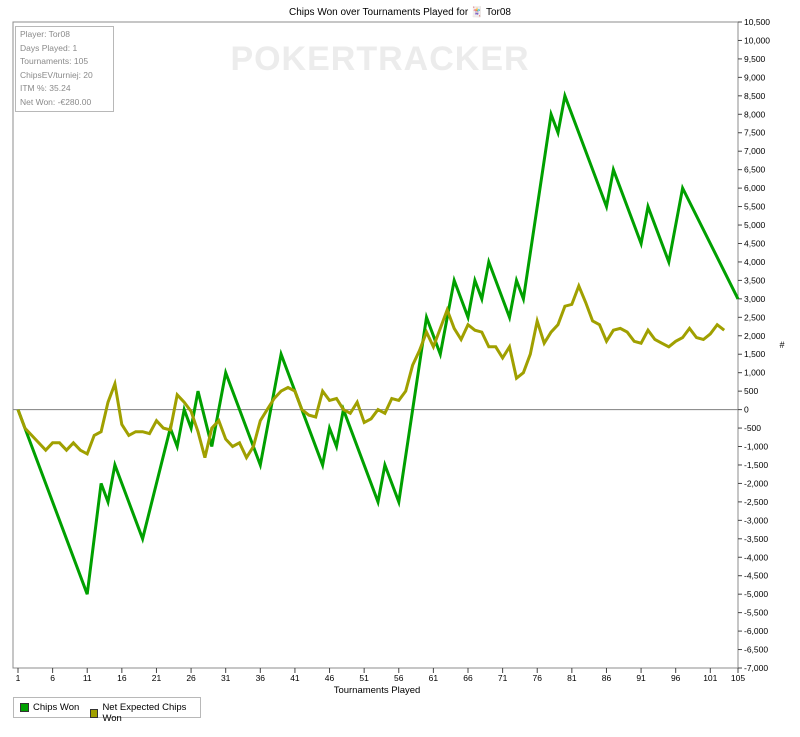  I want to click on x-tick-label: 66, so click(468, 678).